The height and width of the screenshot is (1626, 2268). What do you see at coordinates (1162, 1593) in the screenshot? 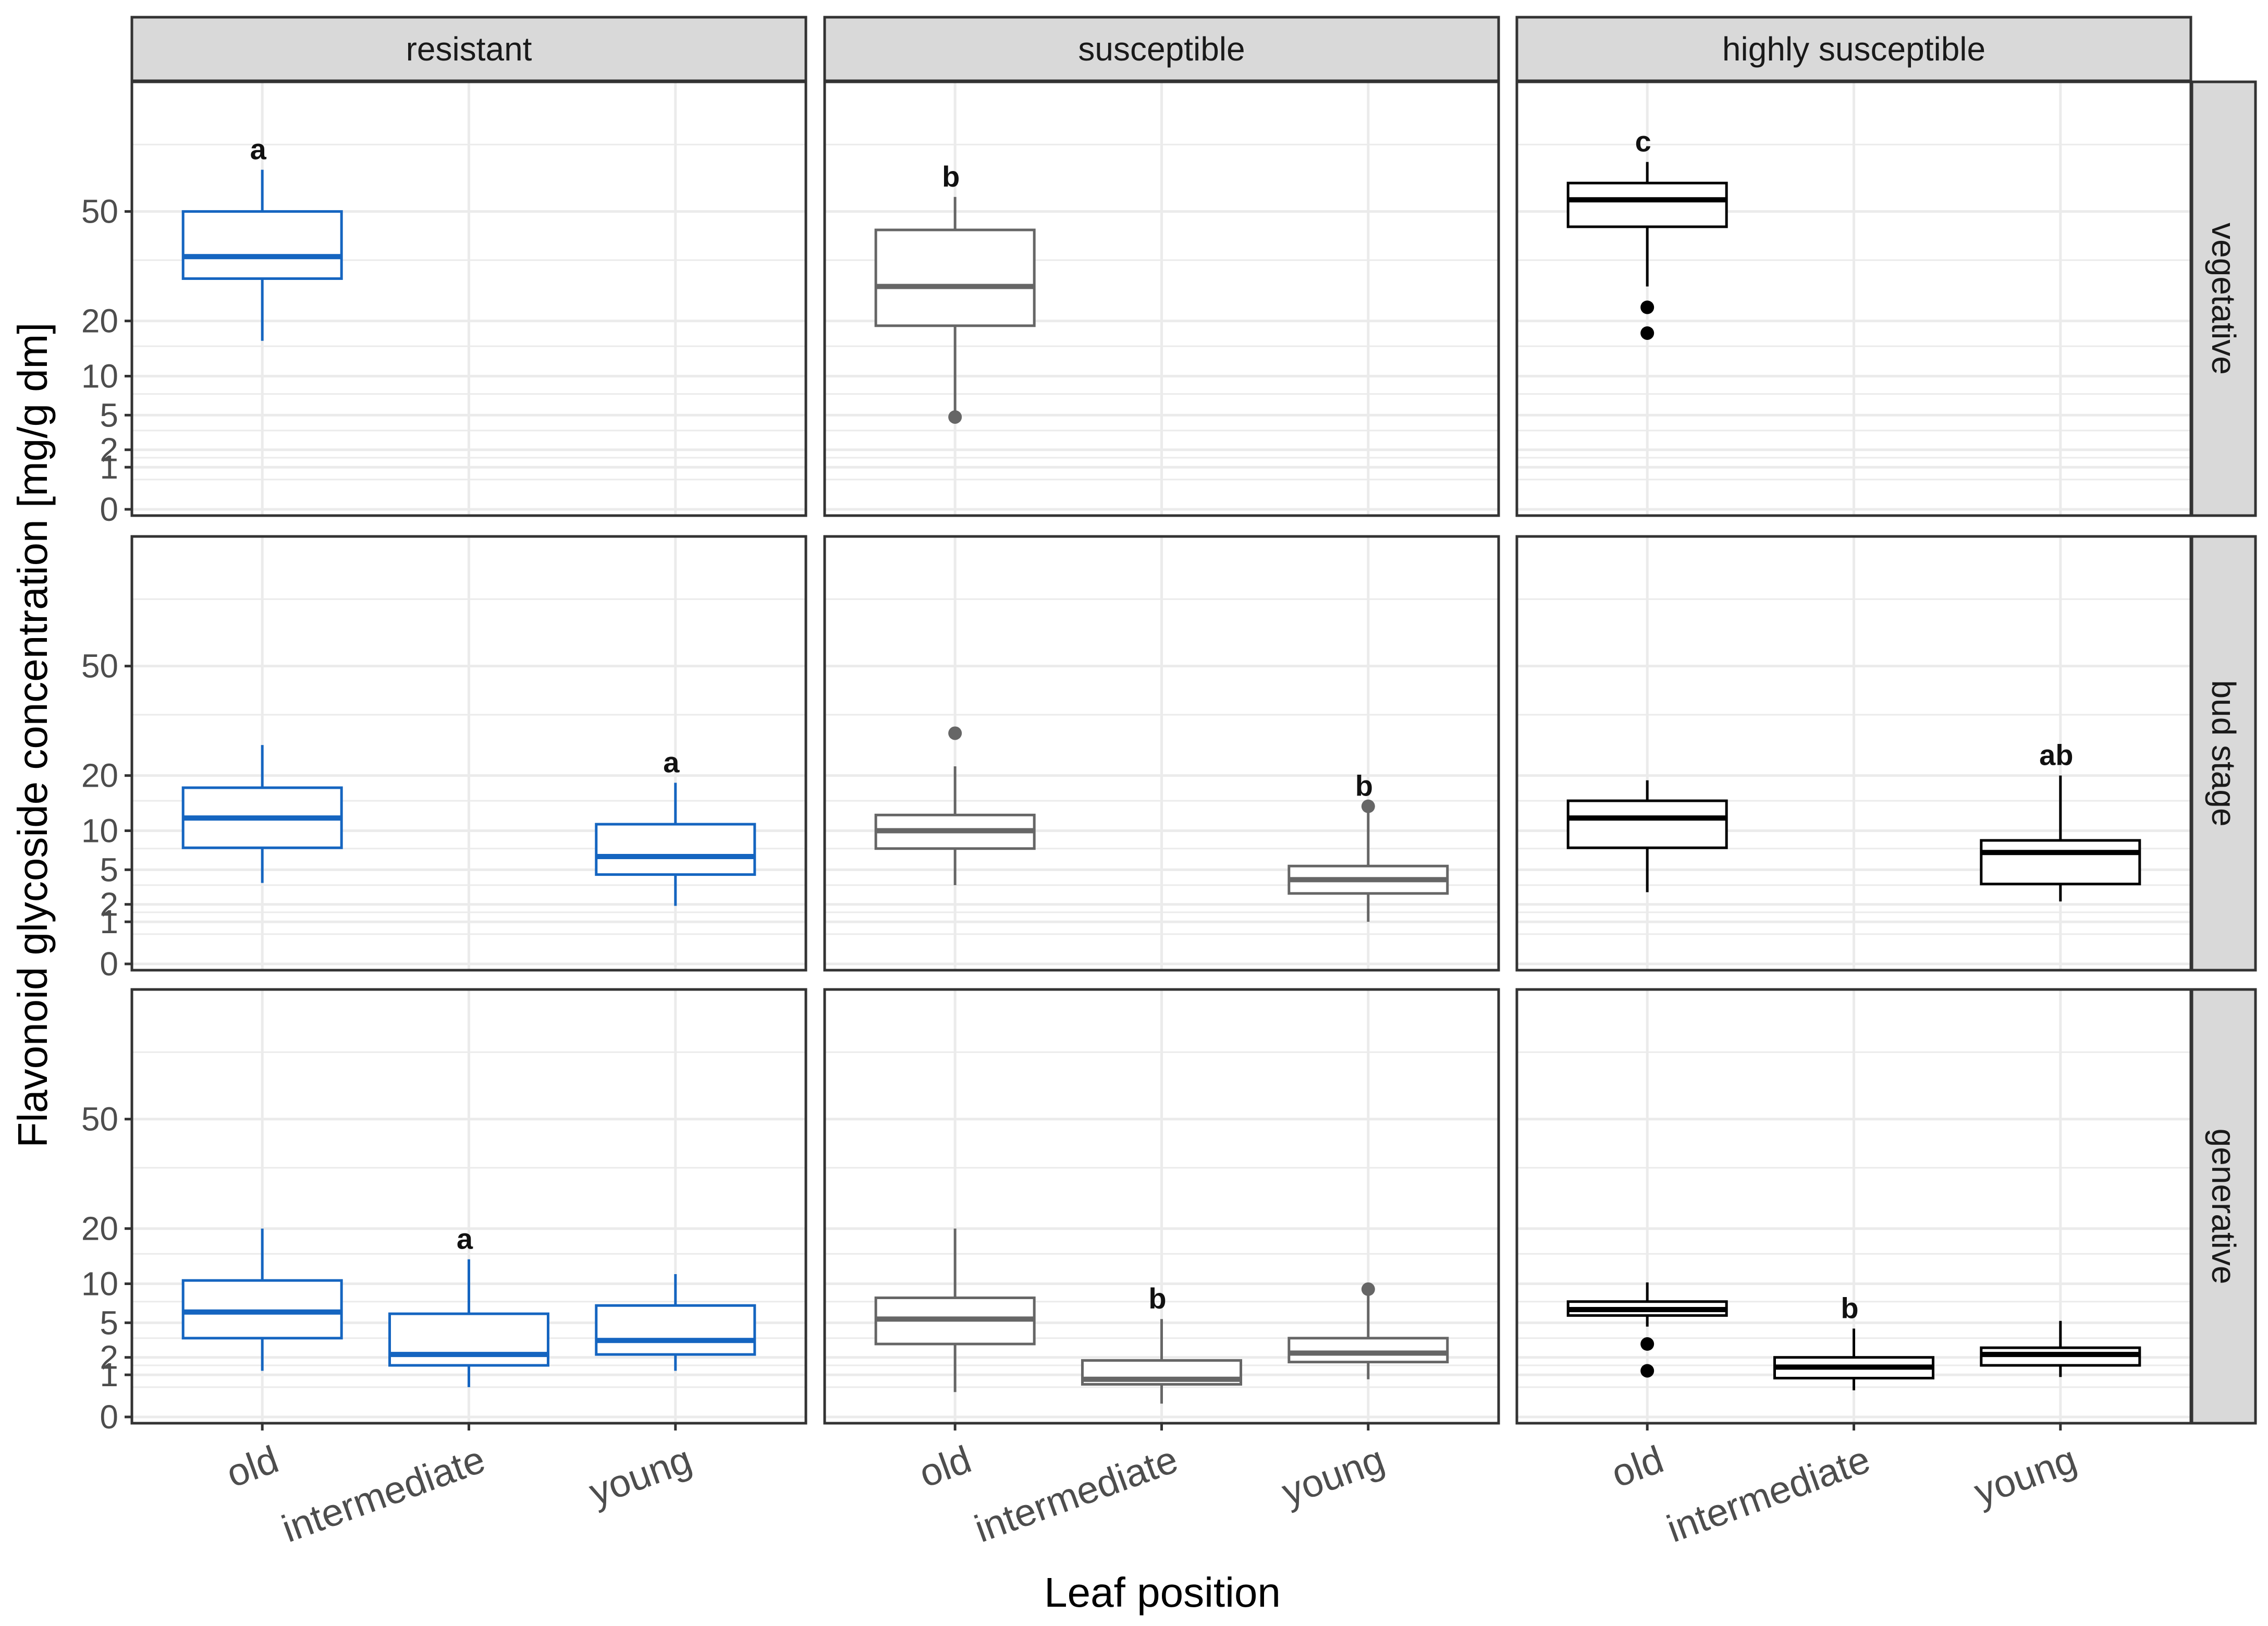
I see `x-axis-title: Leaf position` at bounding box center [1162, 1593].